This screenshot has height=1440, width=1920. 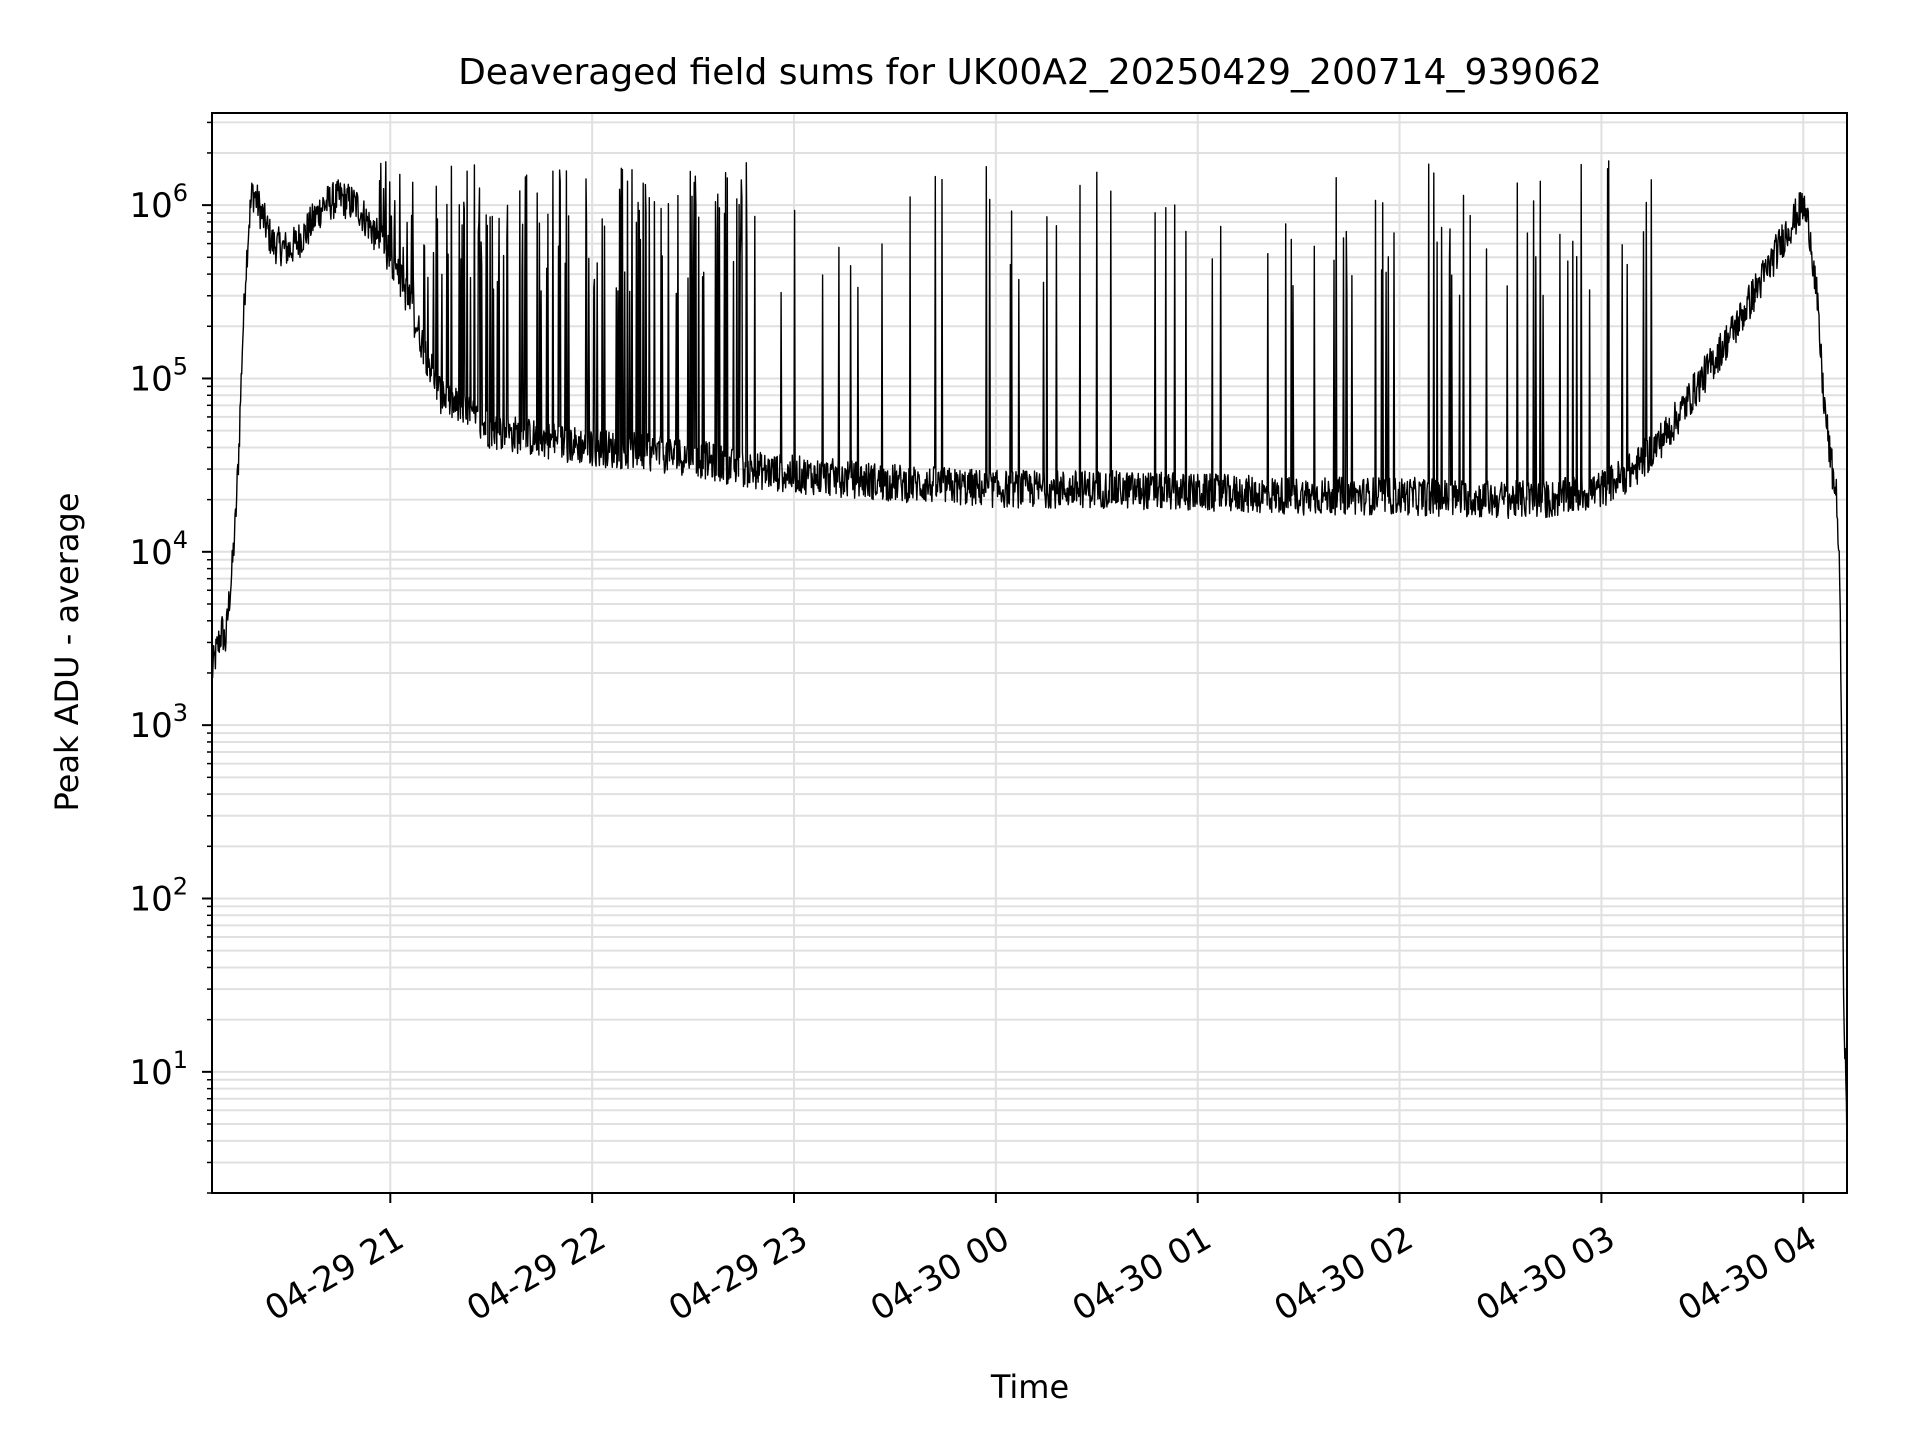 I want to click on y-tick-label: 10⁵, so click(x=158, y=375).